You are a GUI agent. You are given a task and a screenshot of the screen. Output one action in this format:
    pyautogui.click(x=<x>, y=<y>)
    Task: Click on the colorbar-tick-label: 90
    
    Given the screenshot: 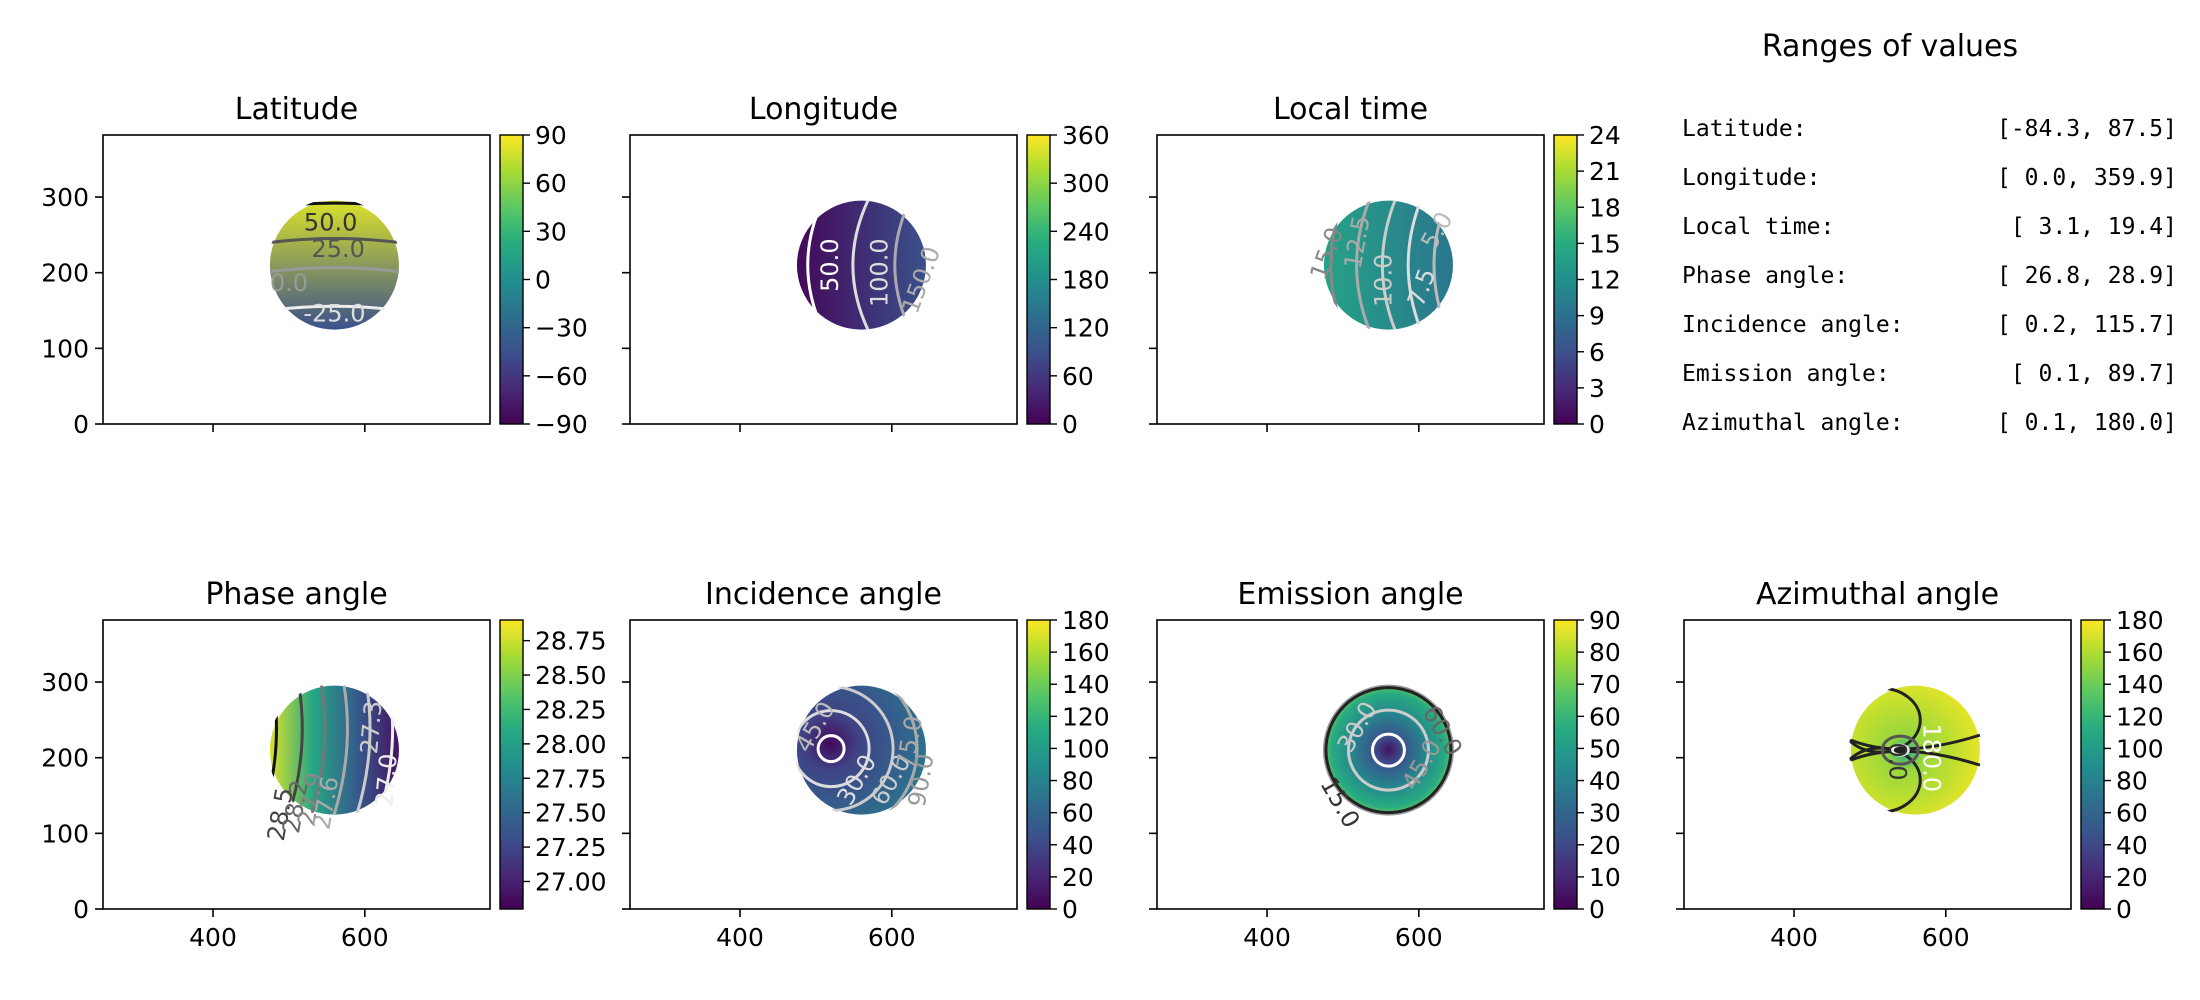 What is the action you would take?
    pyautogui.click(x=1605, y=620)
    